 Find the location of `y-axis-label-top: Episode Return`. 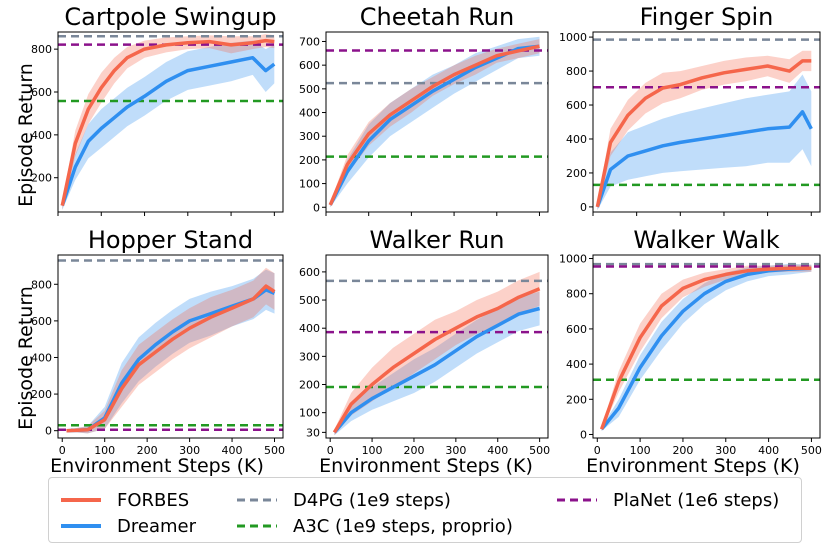

y-axis-label-top: Episode Return is located at coordinates (26, 135).